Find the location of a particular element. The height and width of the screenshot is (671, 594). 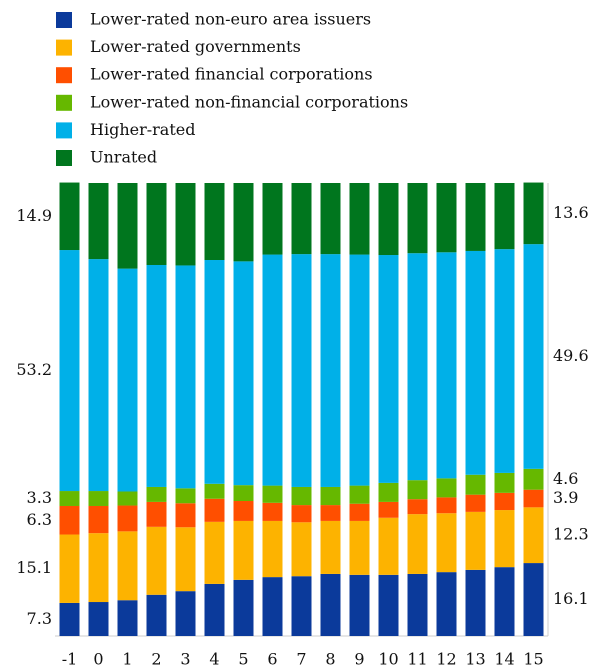

data-label: 4.6 is located at coordinates (565, 478).